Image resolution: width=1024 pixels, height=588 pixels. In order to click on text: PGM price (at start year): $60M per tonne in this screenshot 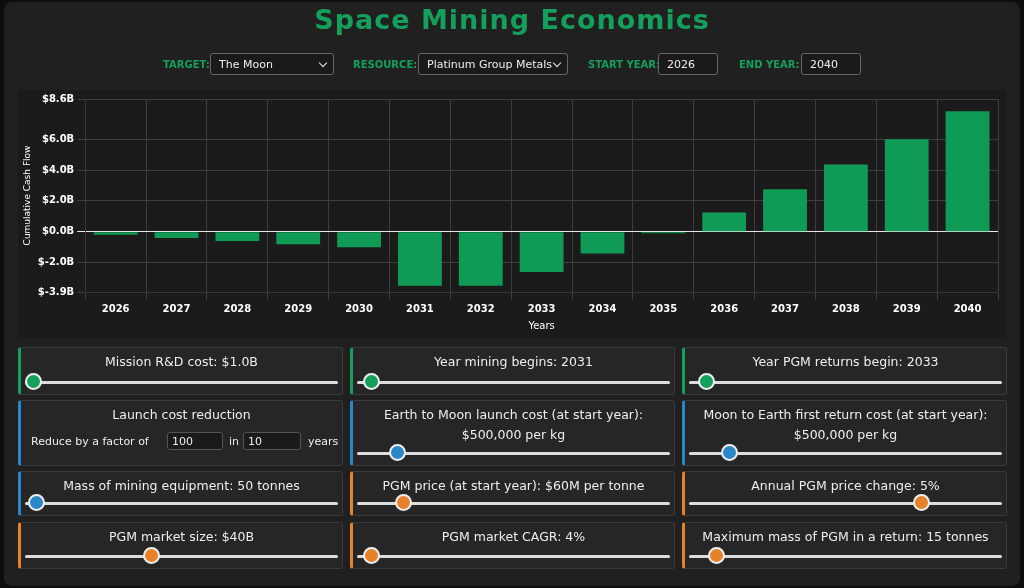, I will do `click(513, 486)`.